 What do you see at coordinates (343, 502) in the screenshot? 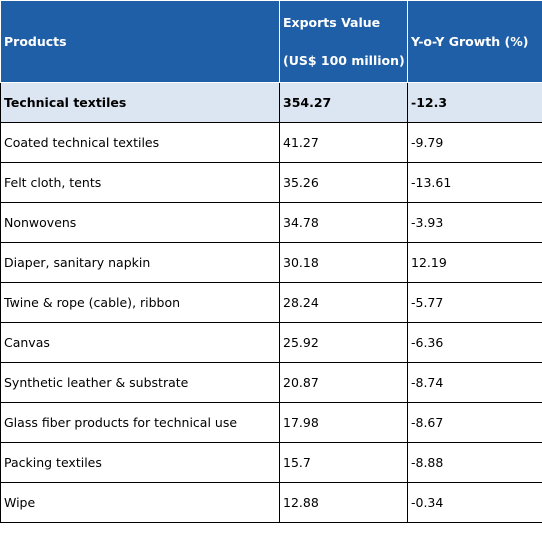
I see `cell-value: 12.88` at bounding box center [343, 502].